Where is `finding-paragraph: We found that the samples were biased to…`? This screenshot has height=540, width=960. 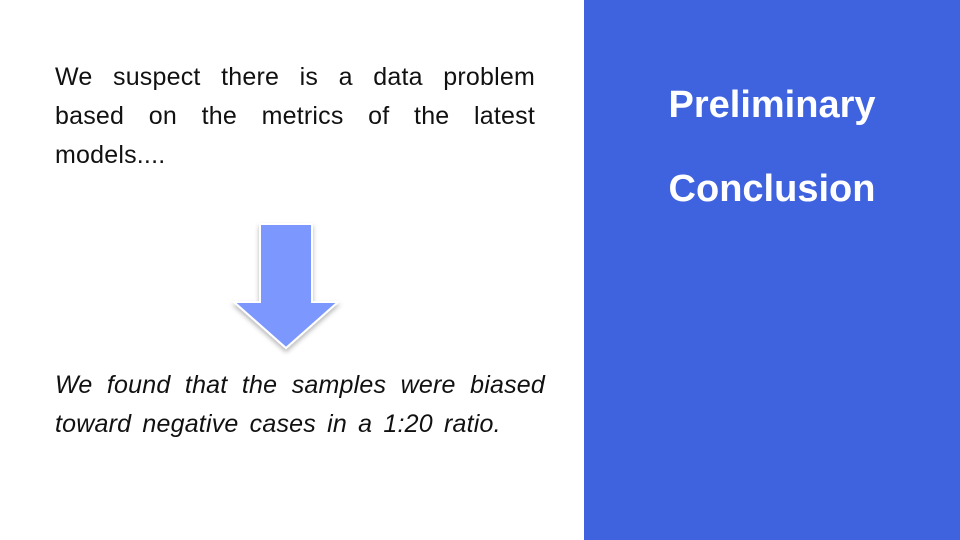
finding-paragraph: We found that the samples were biased to… is located at coordinates (300, 404).